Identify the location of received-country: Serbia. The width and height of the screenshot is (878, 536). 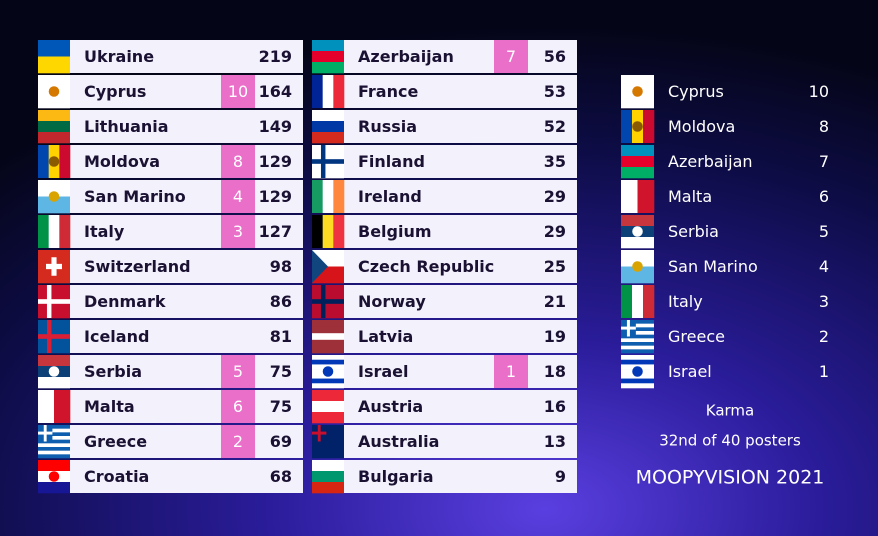
(693, 231).